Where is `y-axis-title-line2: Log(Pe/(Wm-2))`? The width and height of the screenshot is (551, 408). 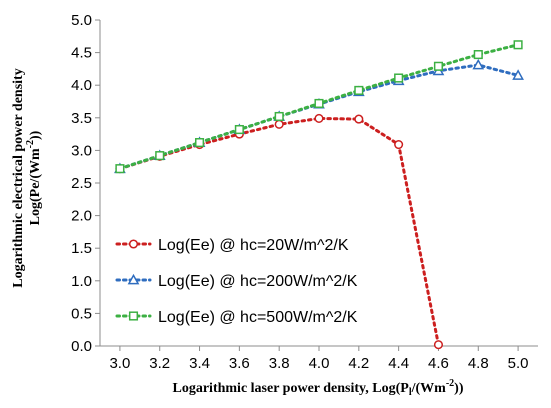
y-axis-title-line2: Log(Pe/(Wm-2)) is located at coordinates (34, 177).